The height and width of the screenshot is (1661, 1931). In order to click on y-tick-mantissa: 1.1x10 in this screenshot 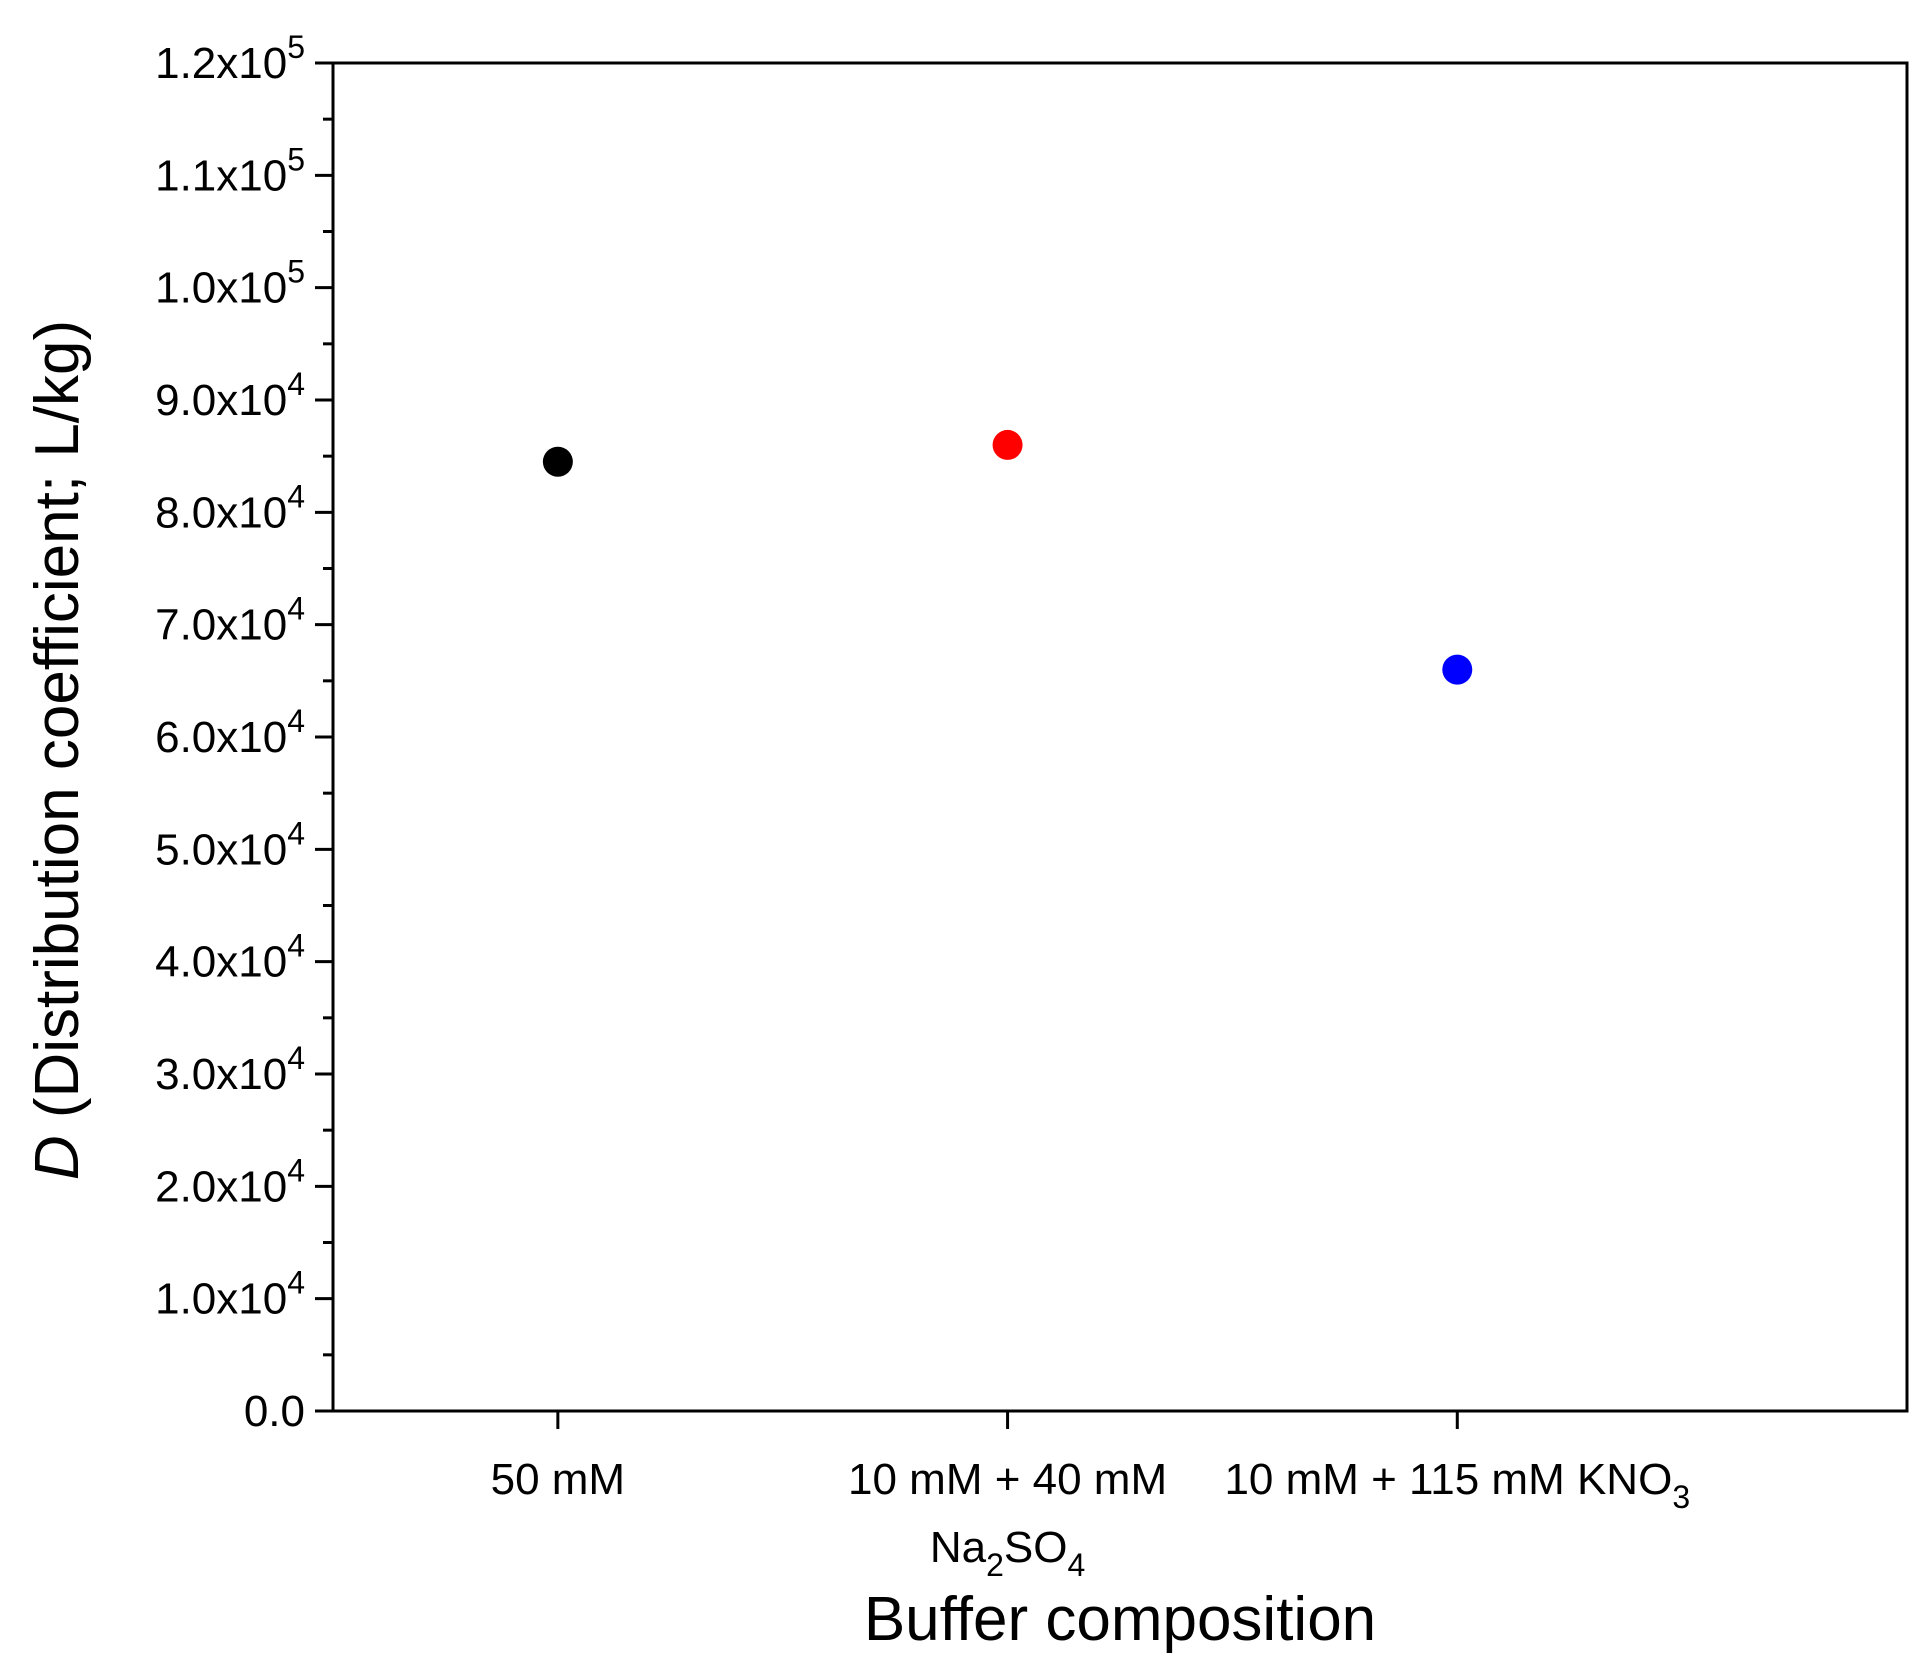, I will do `click(221, 175)`.